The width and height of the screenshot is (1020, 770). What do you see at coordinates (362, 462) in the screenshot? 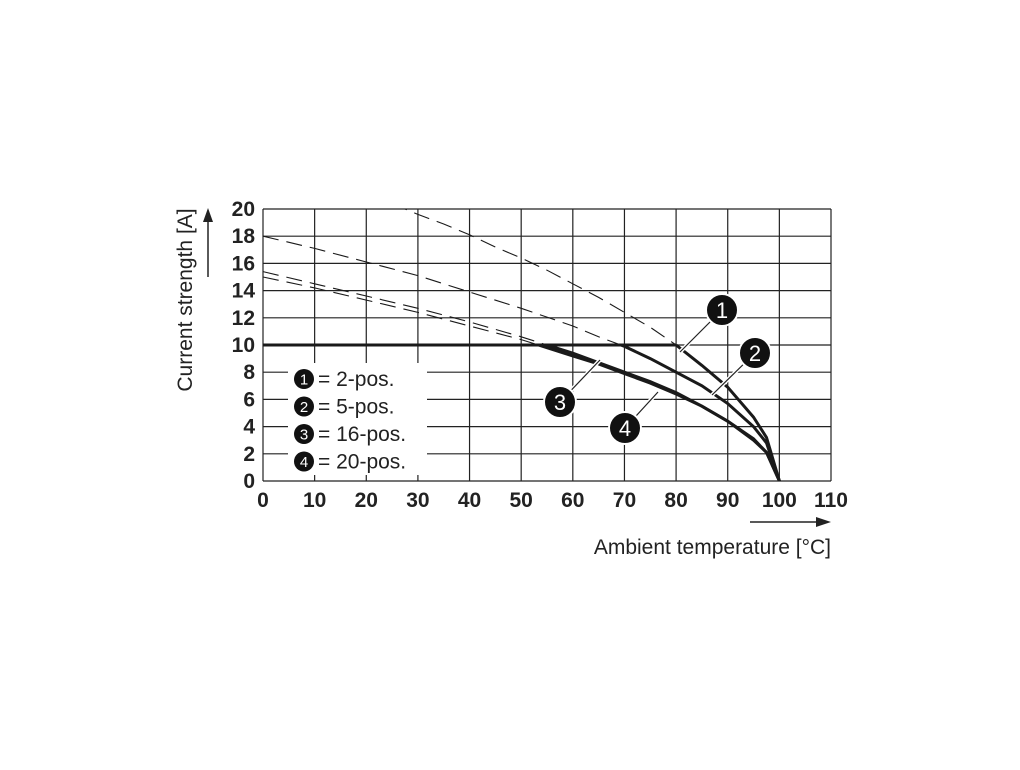
I see `legend-label: = 20-pos.` at bounding box center [362, 462].